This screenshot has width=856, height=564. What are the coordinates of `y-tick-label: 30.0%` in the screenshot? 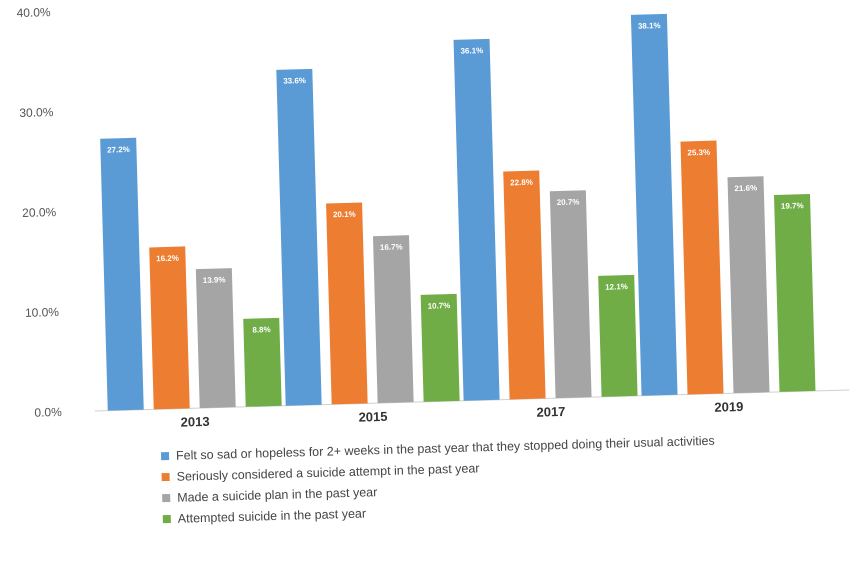 It's located at (36, 112).